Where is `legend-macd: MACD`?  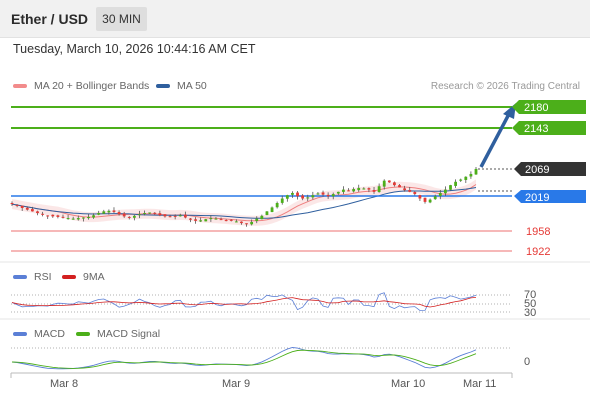 legend-macd: MACD is located at coordinates (39, 334).